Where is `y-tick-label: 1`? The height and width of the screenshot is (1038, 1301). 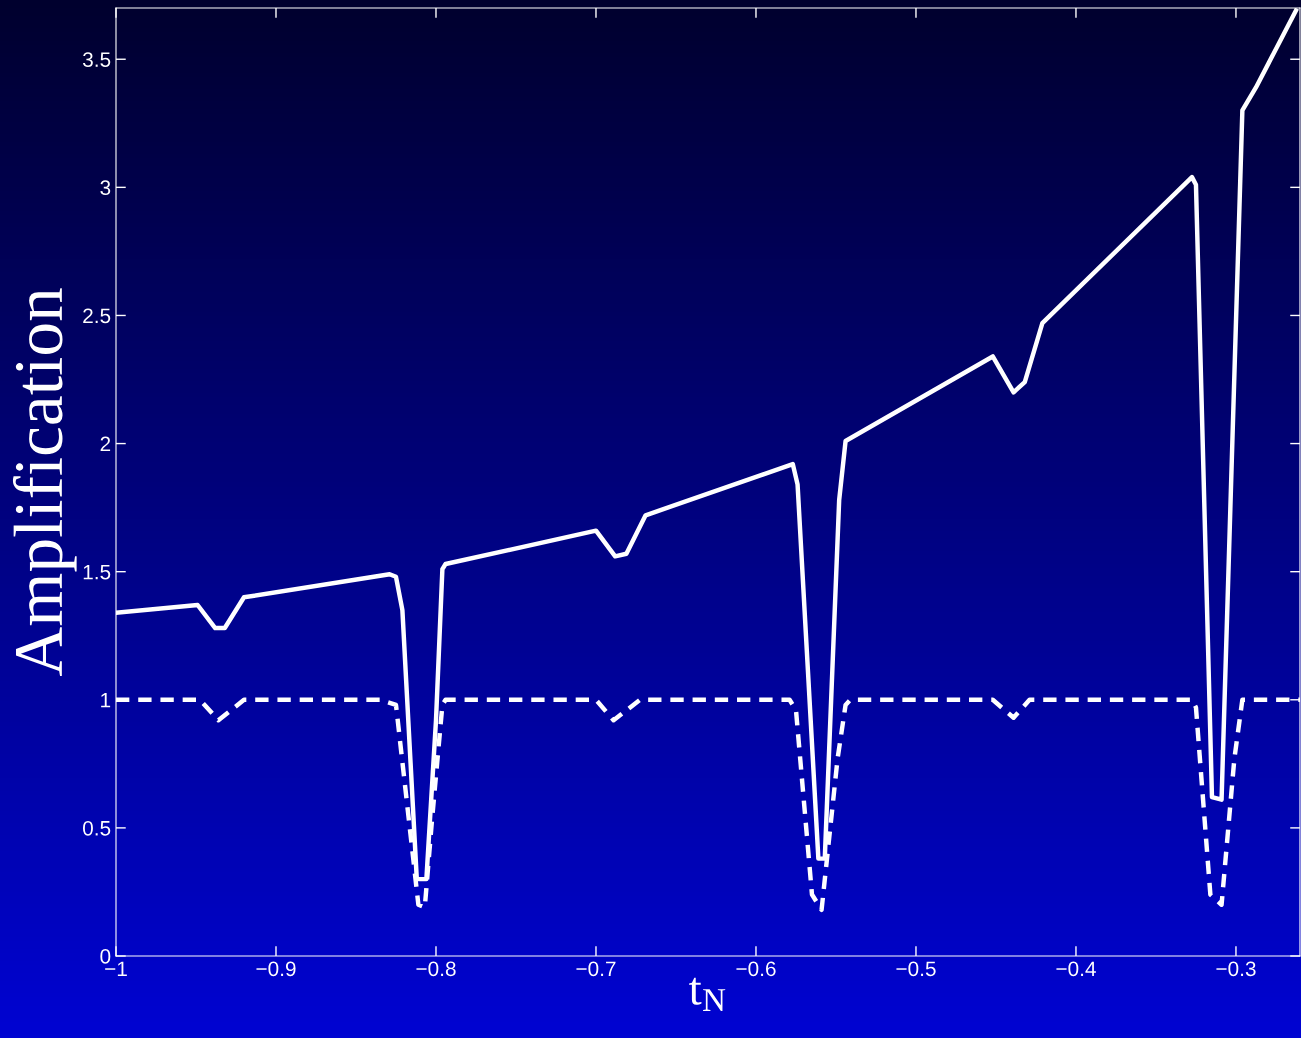 y-tick-label: 1 is located at coordinates (106, 700).